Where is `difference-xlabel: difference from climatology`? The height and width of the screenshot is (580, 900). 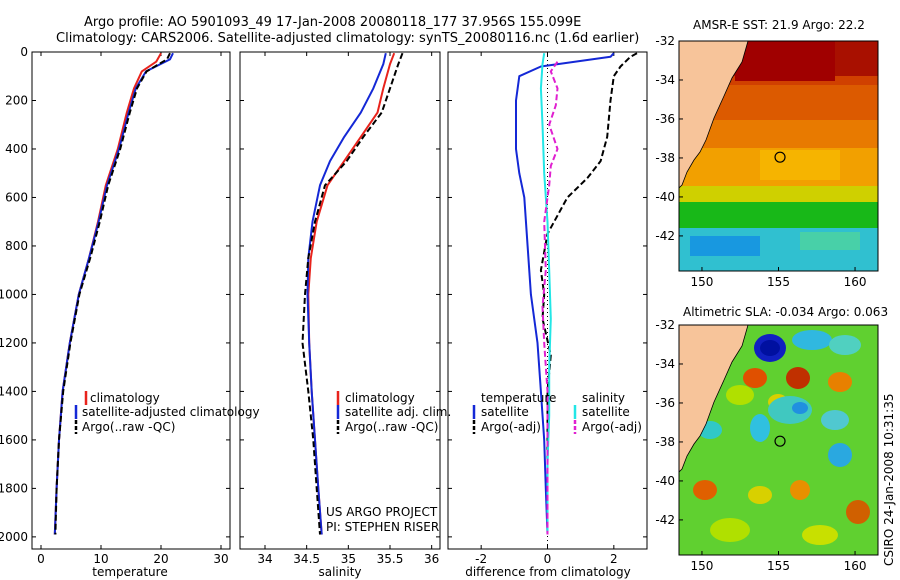
difference-xlabel: difference from climatology is located at coordinates (548, 572).